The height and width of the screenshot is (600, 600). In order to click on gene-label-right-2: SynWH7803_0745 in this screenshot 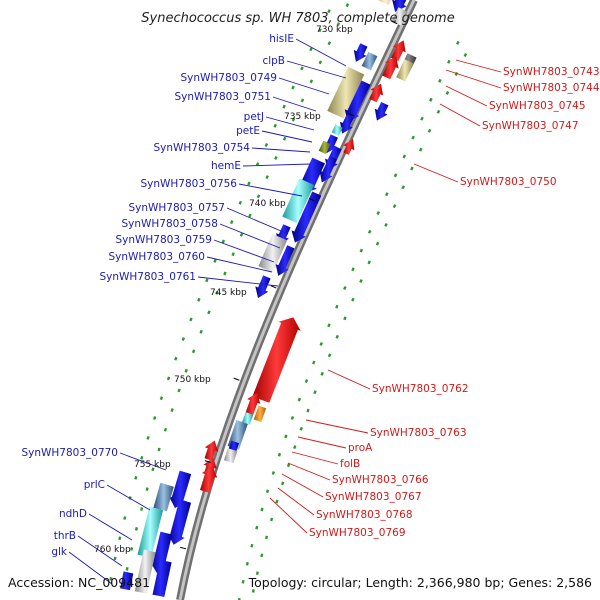, I will do `click(537, 106)`.